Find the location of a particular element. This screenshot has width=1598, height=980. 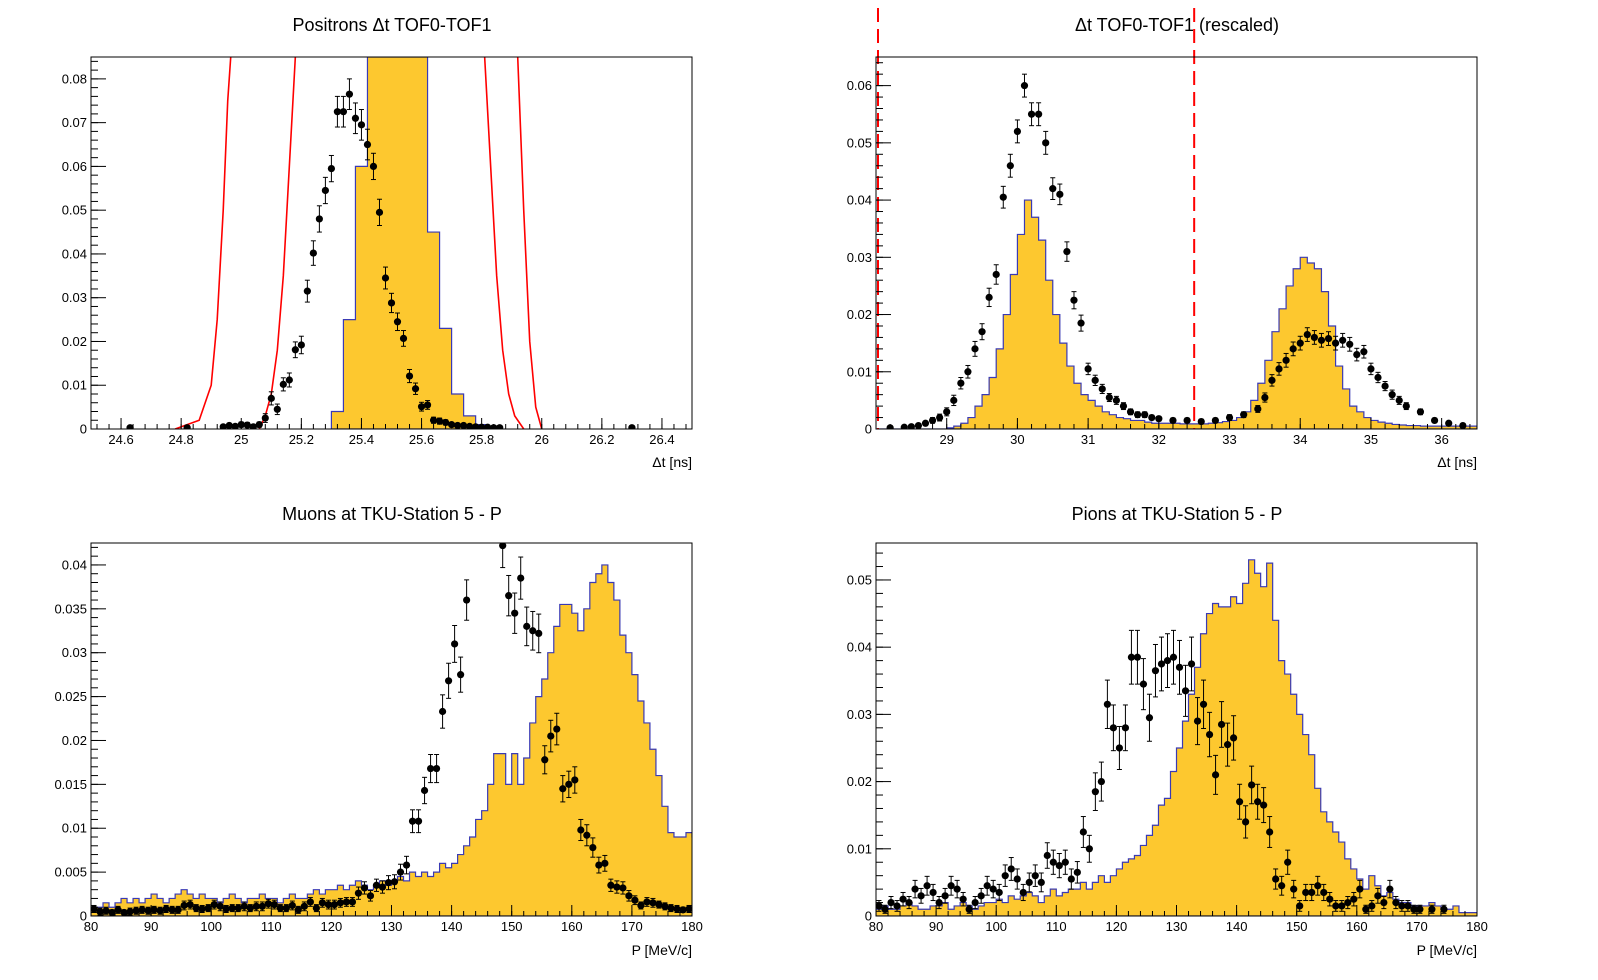

positrons-dt-xtick-label: 25.4 is located at coordinates (361, 439).